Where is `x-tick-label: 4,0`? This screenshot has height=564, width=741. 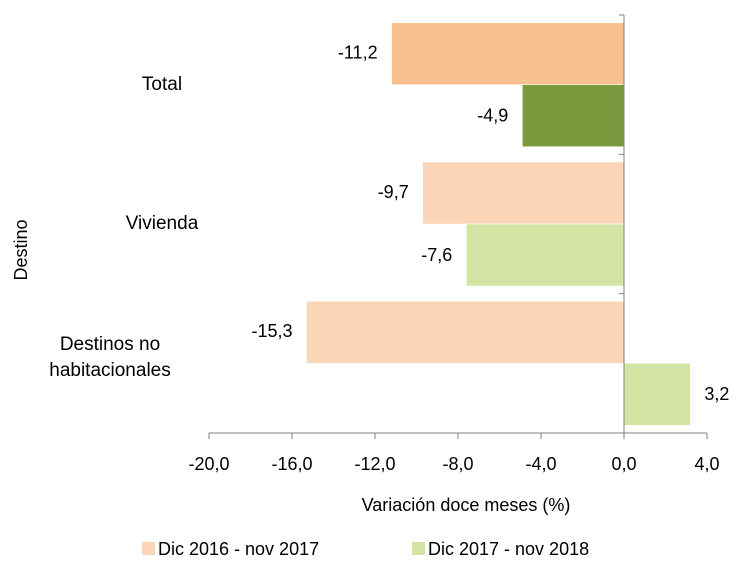
x-tick-label: 4,0 is located at coordinates (706, 464).